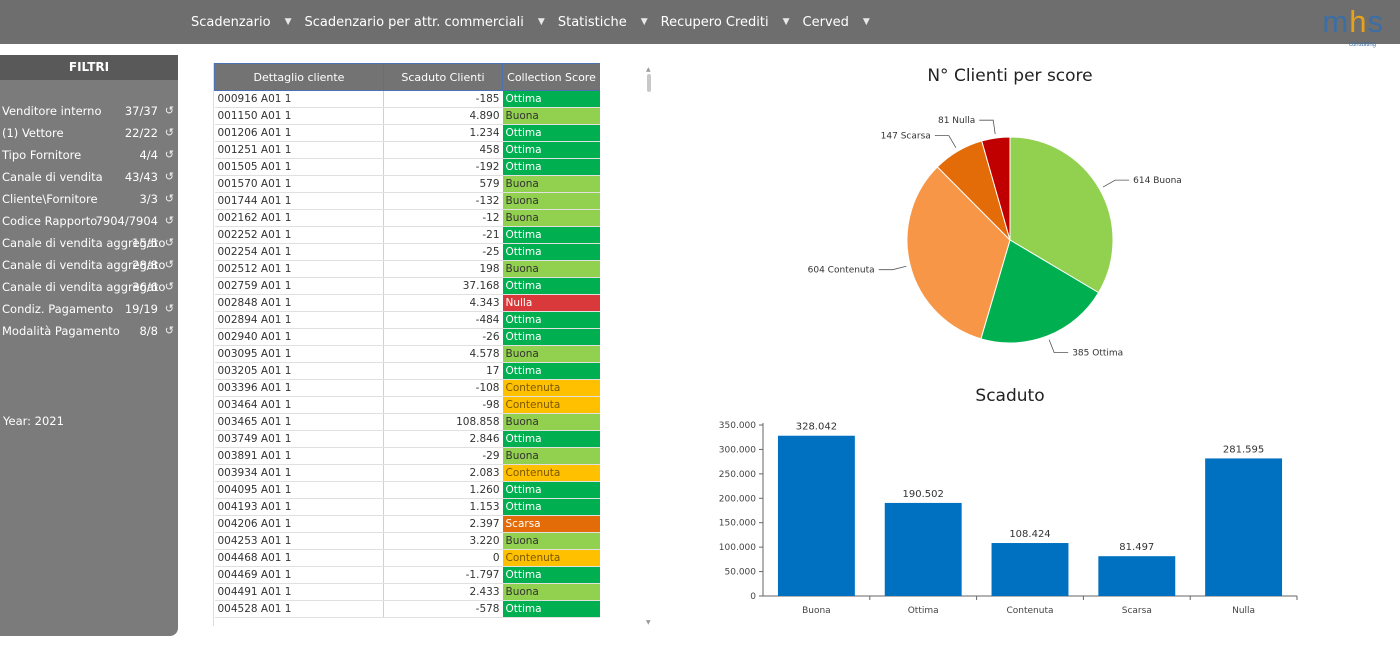  Describe the element at coordinates (407, 133) in the screenshot. I see `table-row: 001206 A01 1 1.234 Ottima` at that location.